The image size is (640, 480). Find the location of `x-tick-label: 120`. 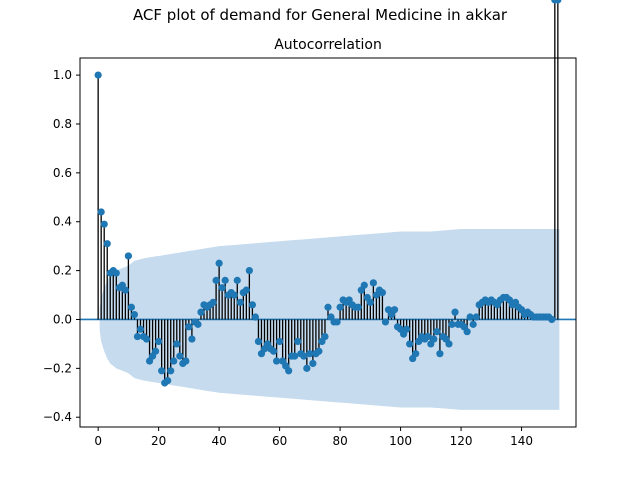

x-tick-label: 120 is located at coordinates (461, 441).